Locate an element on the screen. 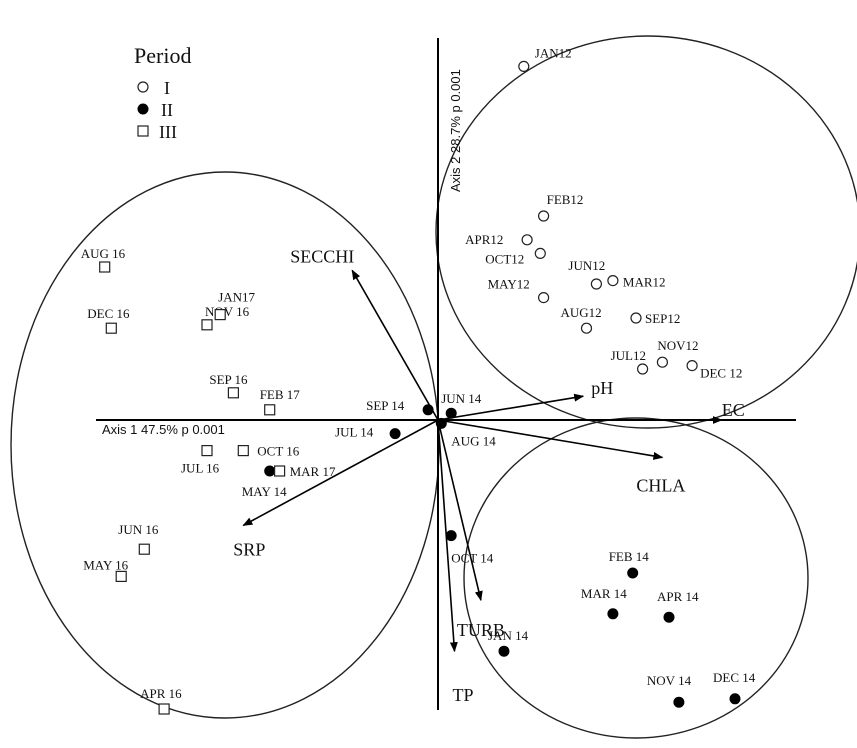  vector-arrow-chla is located at coordinates (550, 439).